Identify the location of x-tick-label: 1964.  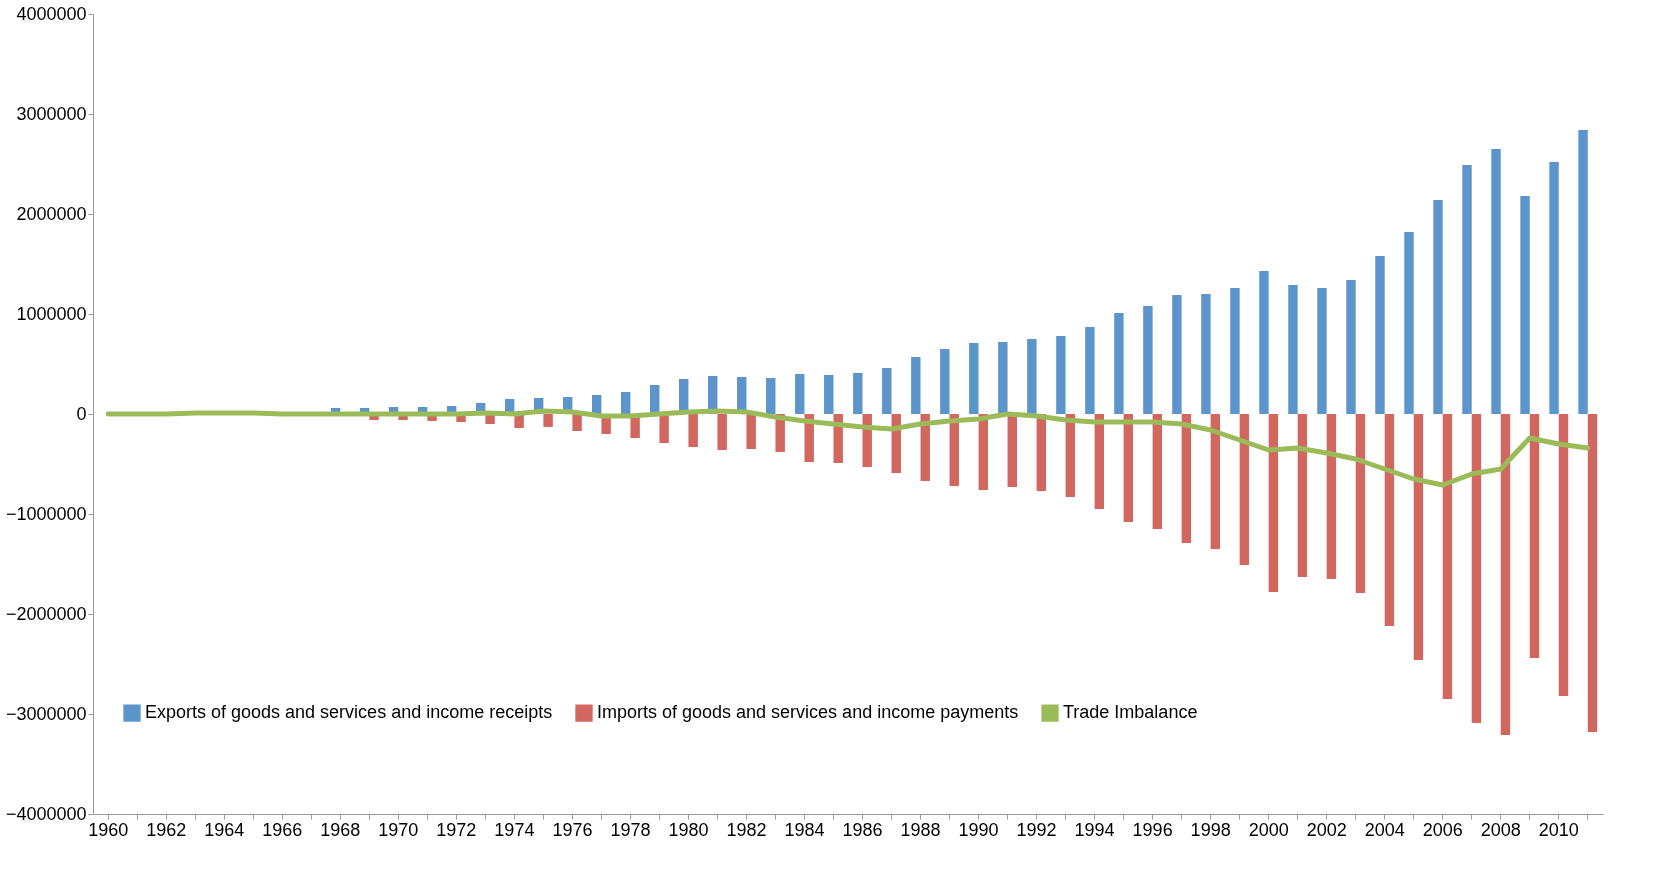
(224, 829).